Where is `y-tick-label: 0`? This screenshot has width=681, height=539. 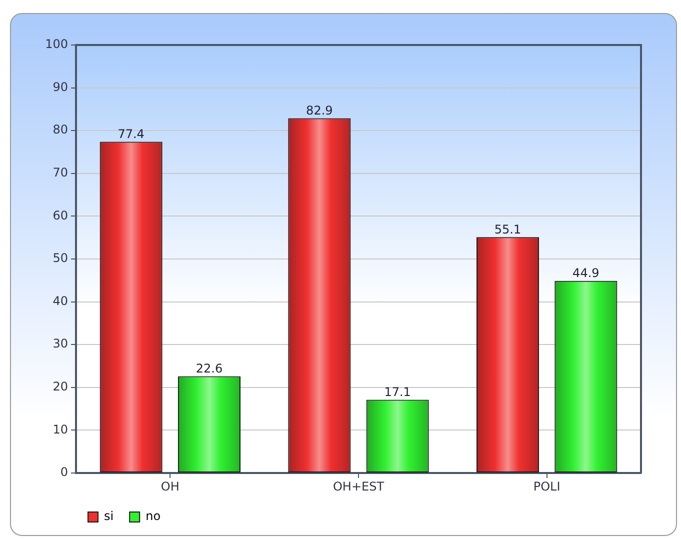
y-tick-label: 0 is located at coordinates (64, 472).